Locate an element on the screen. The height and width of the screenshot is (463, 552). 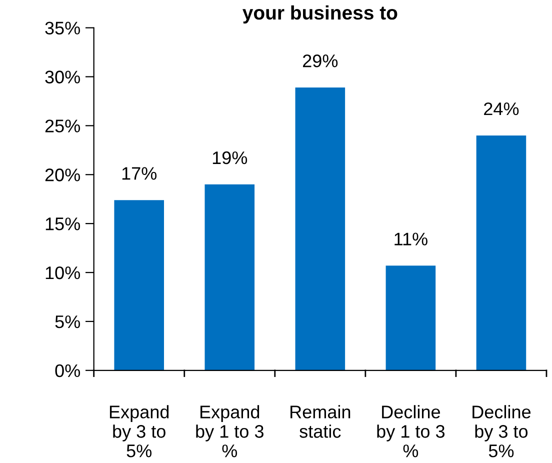
x-tick-label: Remain static is located at coordinates (320, 421).